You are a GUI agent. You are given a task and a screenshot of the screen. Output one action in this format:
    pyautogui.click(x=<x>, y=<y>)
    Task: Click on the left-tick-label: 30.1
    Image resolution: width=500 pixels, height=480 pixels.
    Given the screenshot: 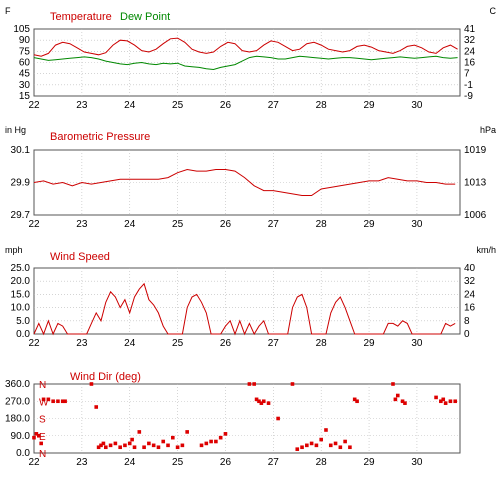 What is the action you would take?
    pyautogui.click(x=21, y=150)
    